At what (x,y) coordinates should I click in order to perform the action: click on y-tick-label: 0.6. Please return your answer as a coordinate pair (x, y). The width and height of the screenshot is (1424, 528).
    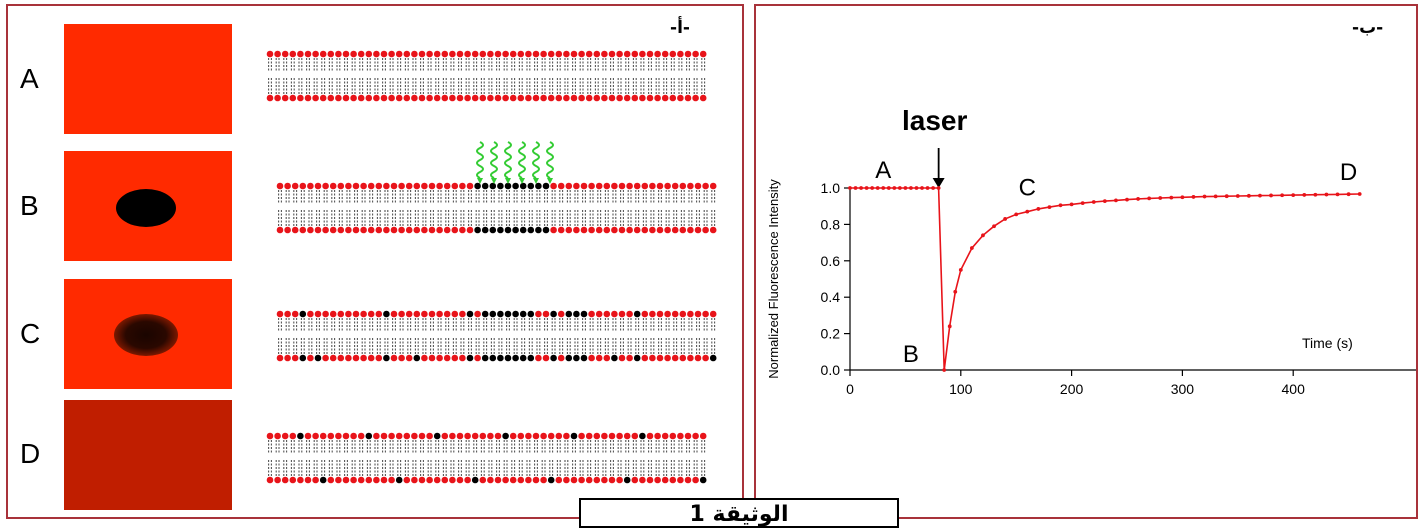
    Looking at the image, I should click on (831, 261).